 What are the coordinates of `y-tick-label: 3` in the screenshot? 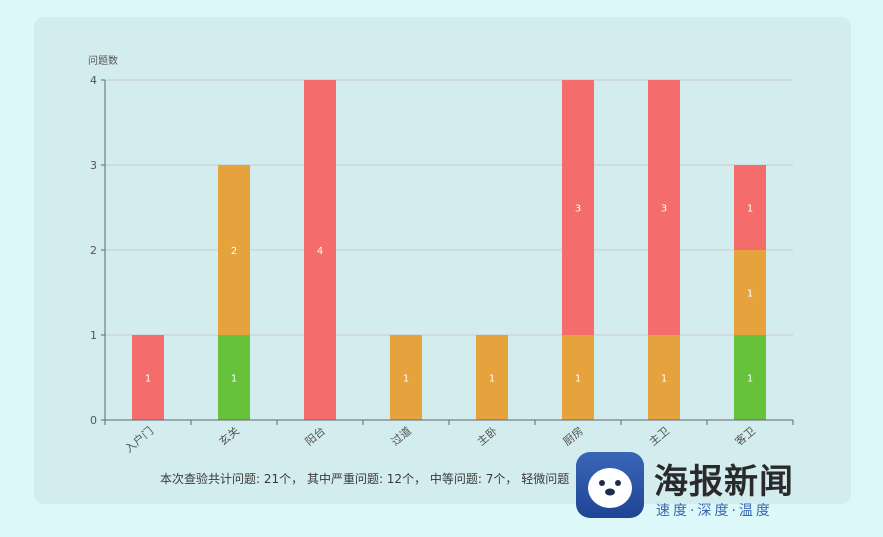 It's located at (93, 165).